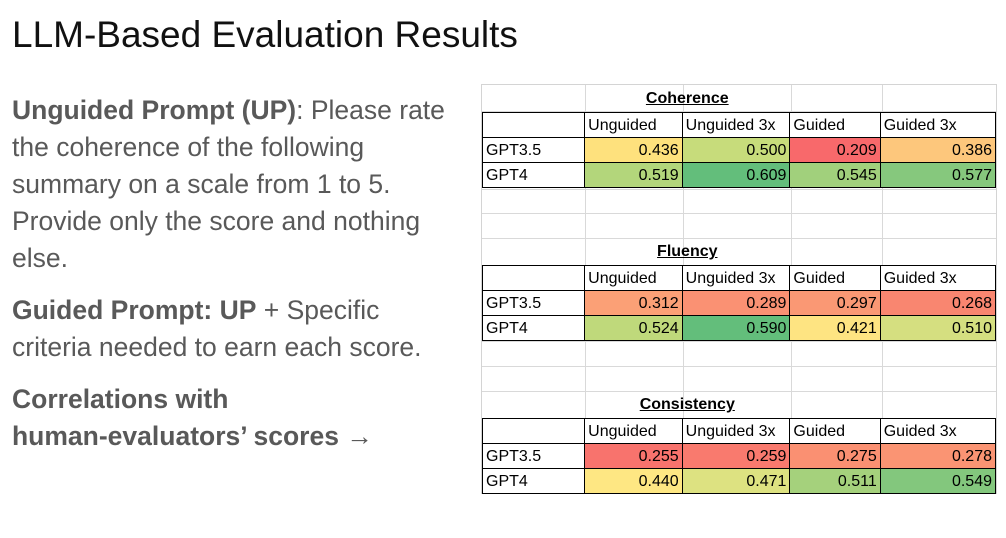 The height and width of the screenshot is (538, 1006). I want to click on table-title: Fluency, so click(687, 251).